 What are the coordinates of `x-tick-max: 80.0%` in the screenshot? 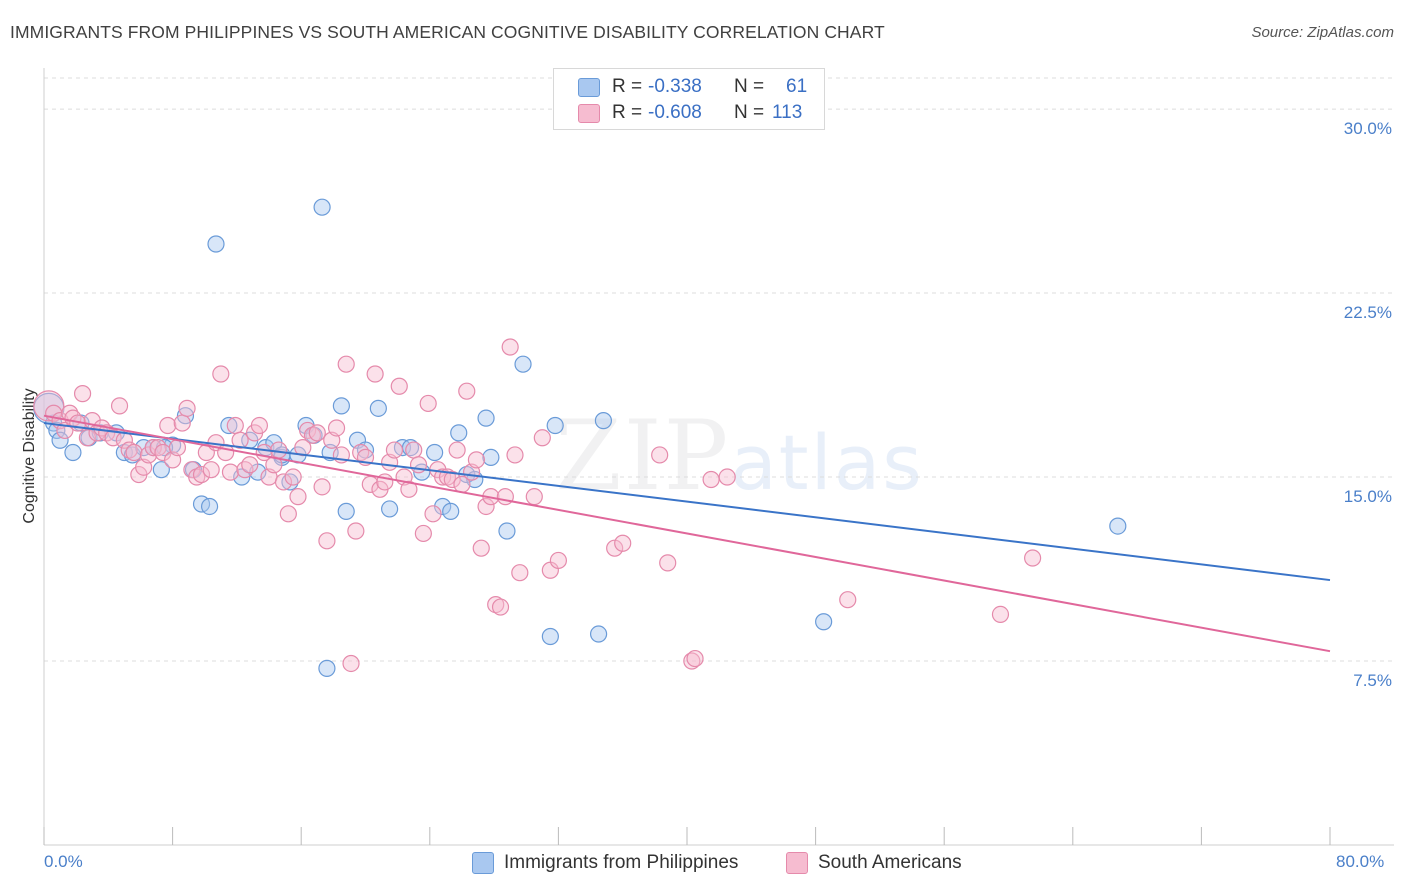 It's located at (1360, 861).